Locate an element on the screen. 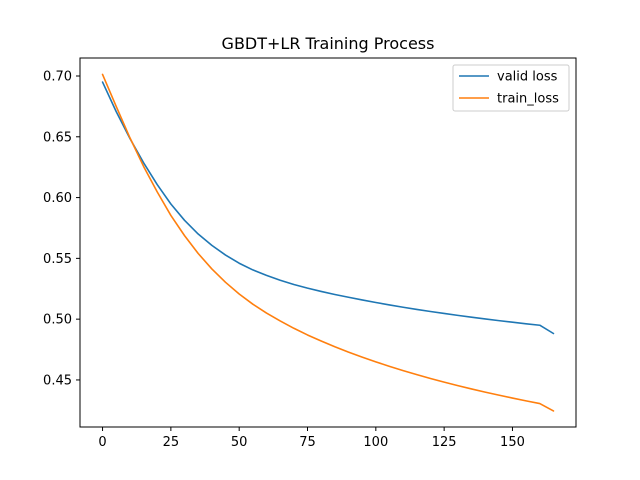 This screenshot has height=480, width=640. x-axis: 0 25 50 75 100 125 150 is located at coordinates (311, 438).